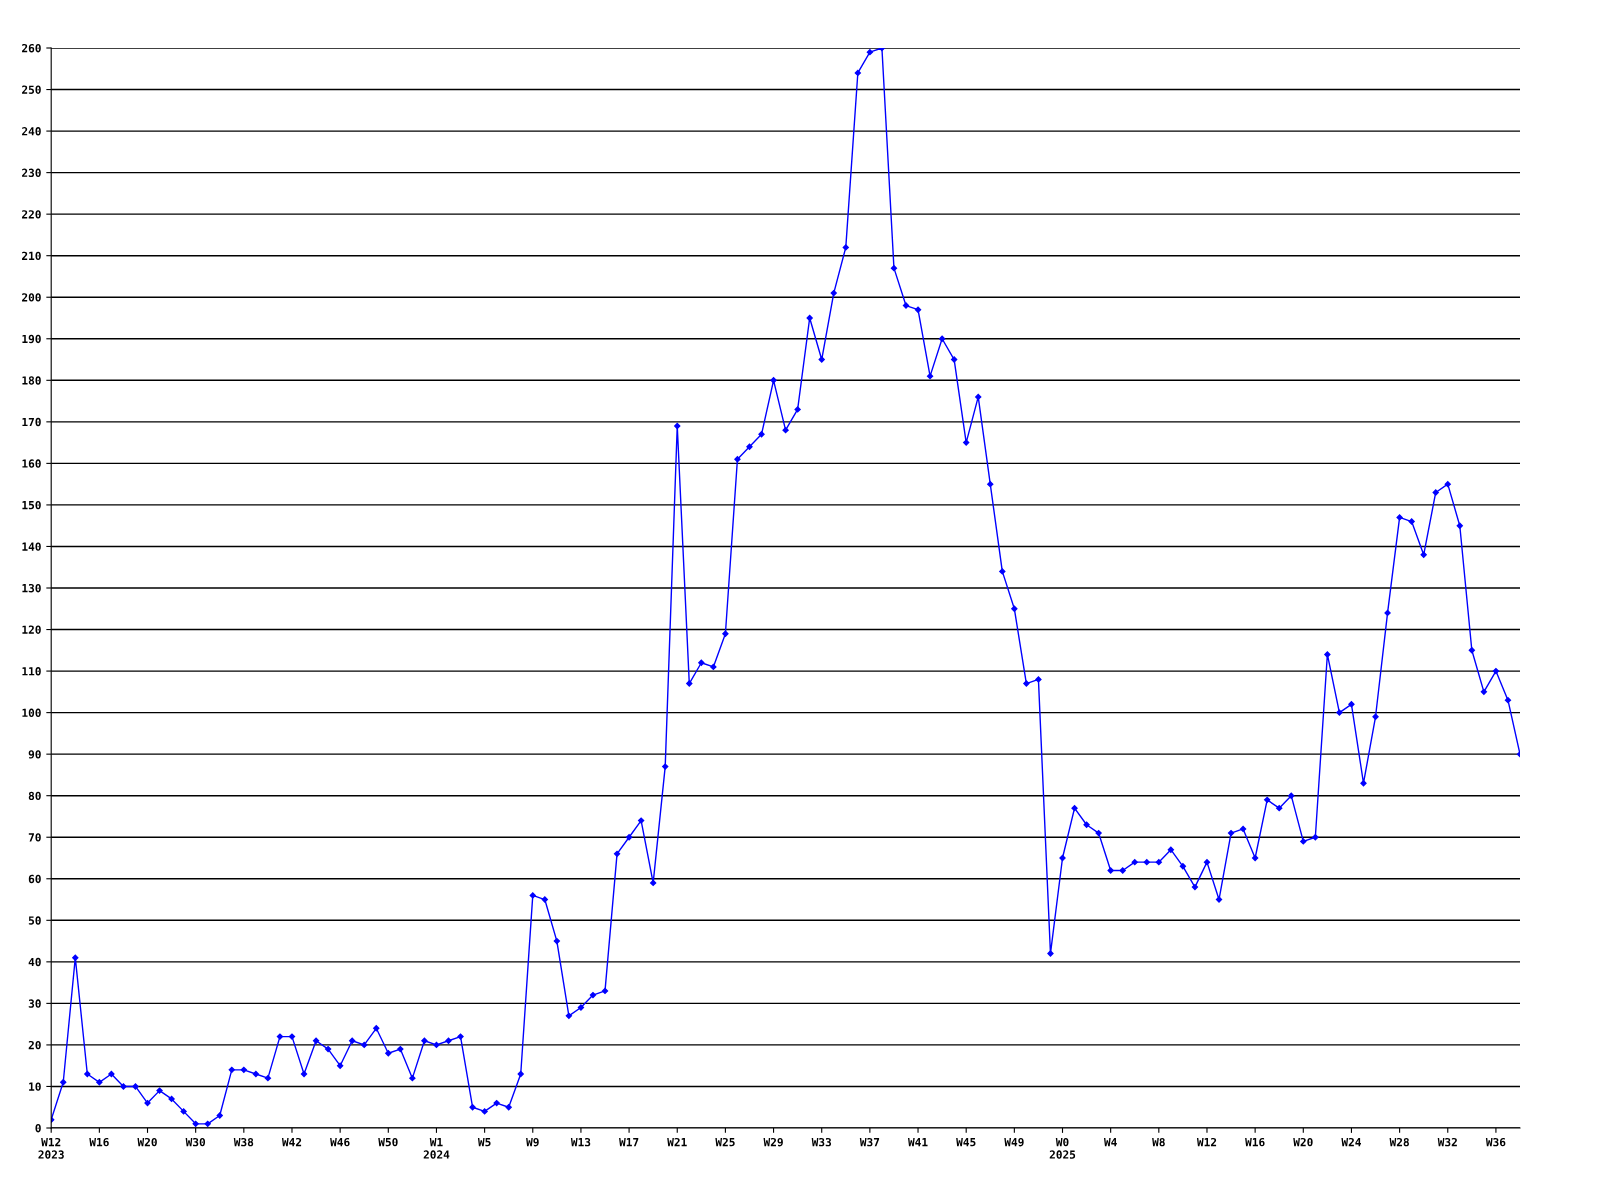  Describe the element at coordinates (31, 712) in the screenshot. I see `y-tick-label: 100` at that location.